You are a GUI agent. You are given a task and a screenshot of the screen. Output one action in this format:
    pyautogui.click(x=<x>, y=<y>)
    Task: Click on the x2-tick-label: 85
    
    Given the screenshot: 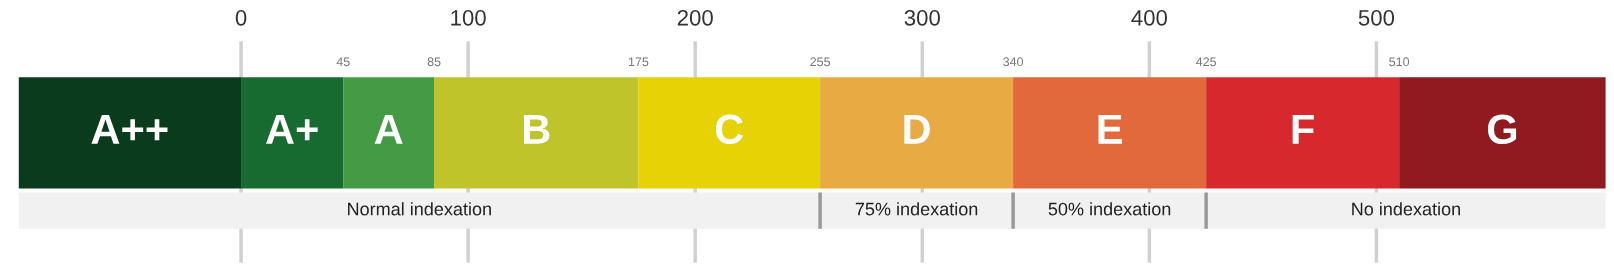 What is the action you would take?
    pyautogui.click(x=434, y=62)
    